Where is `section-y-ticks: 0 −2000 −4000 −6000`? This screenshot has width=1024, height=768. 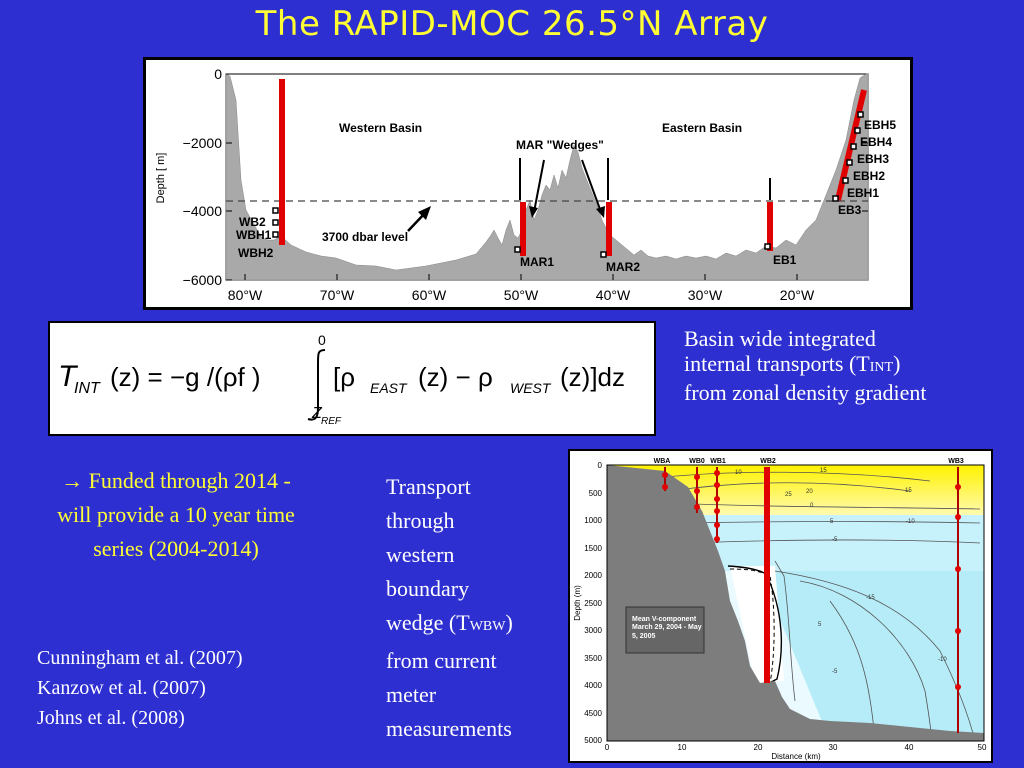 section-y-ticks: 0 −2000 −4000 −6000 is located at coordinates (203, 177).